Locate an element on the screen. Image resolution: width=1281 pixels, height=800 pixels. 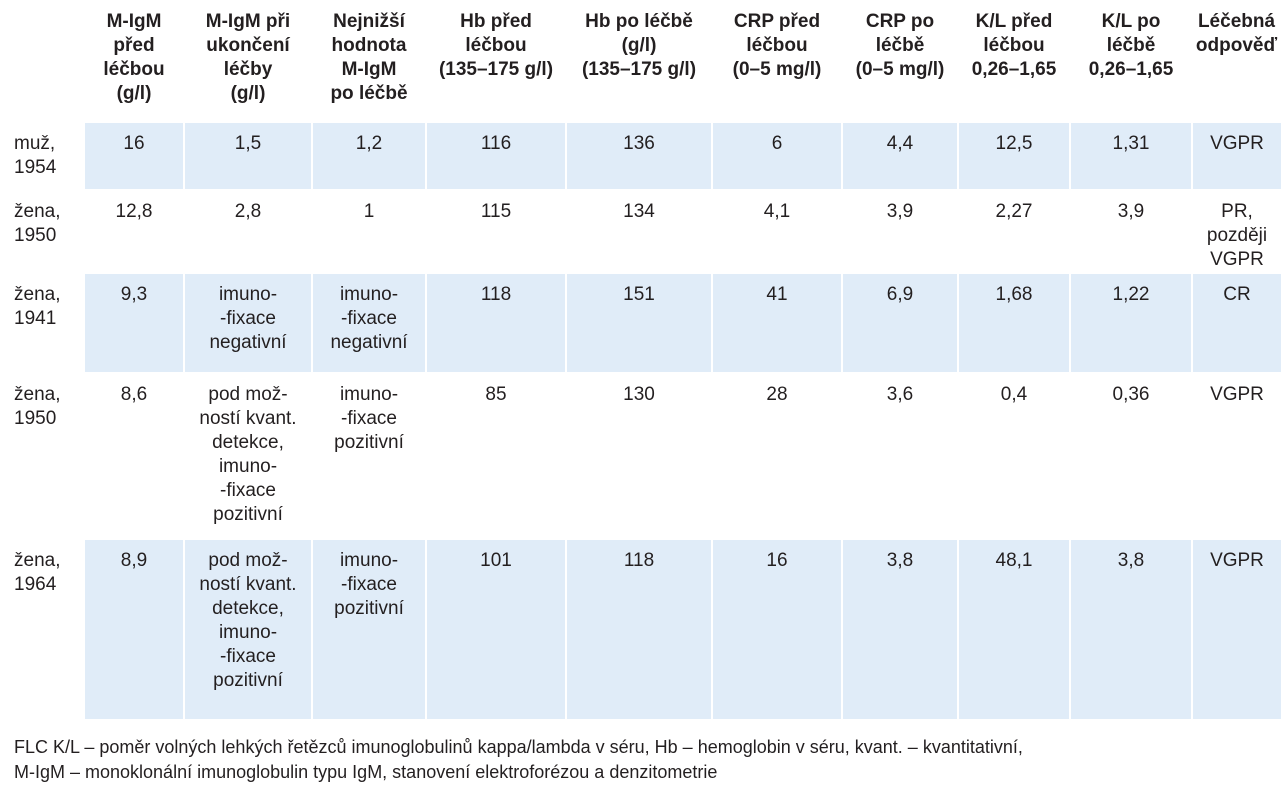
cell-crp-after: 3,9 is located at coordinates (899, 231).